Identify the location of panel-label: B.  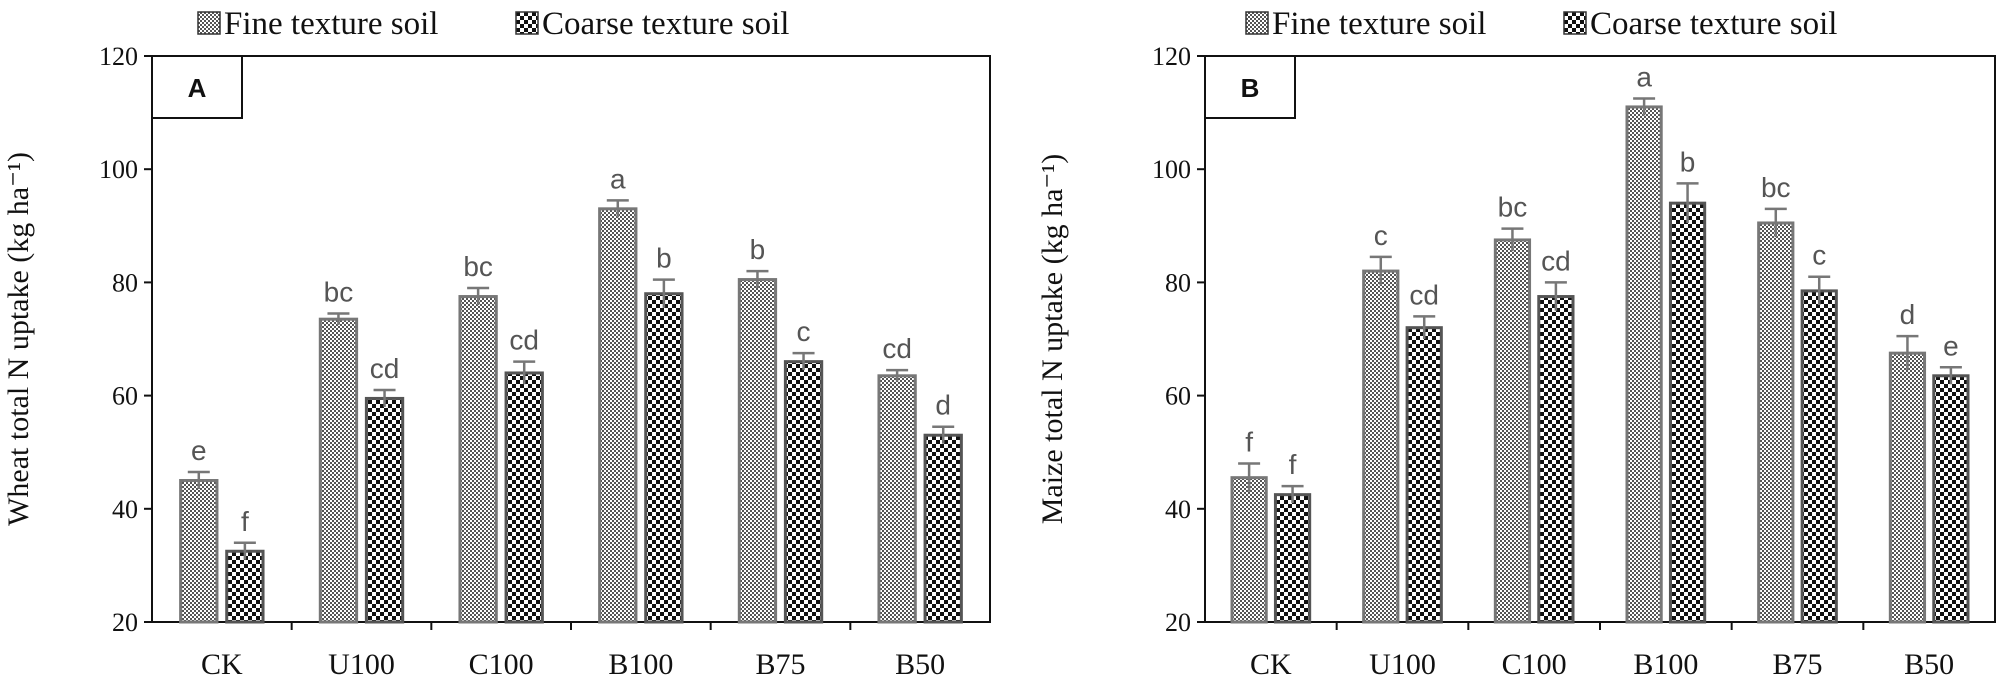
(1250, 88).